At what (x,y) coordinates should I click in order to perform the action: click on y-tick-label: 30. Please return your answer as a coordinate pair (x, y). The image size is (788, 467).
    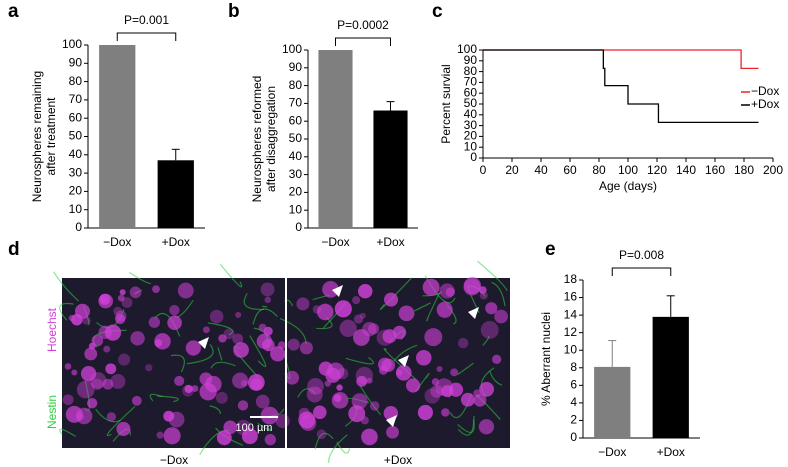
    Looking at the image, I should click on (76, 172).